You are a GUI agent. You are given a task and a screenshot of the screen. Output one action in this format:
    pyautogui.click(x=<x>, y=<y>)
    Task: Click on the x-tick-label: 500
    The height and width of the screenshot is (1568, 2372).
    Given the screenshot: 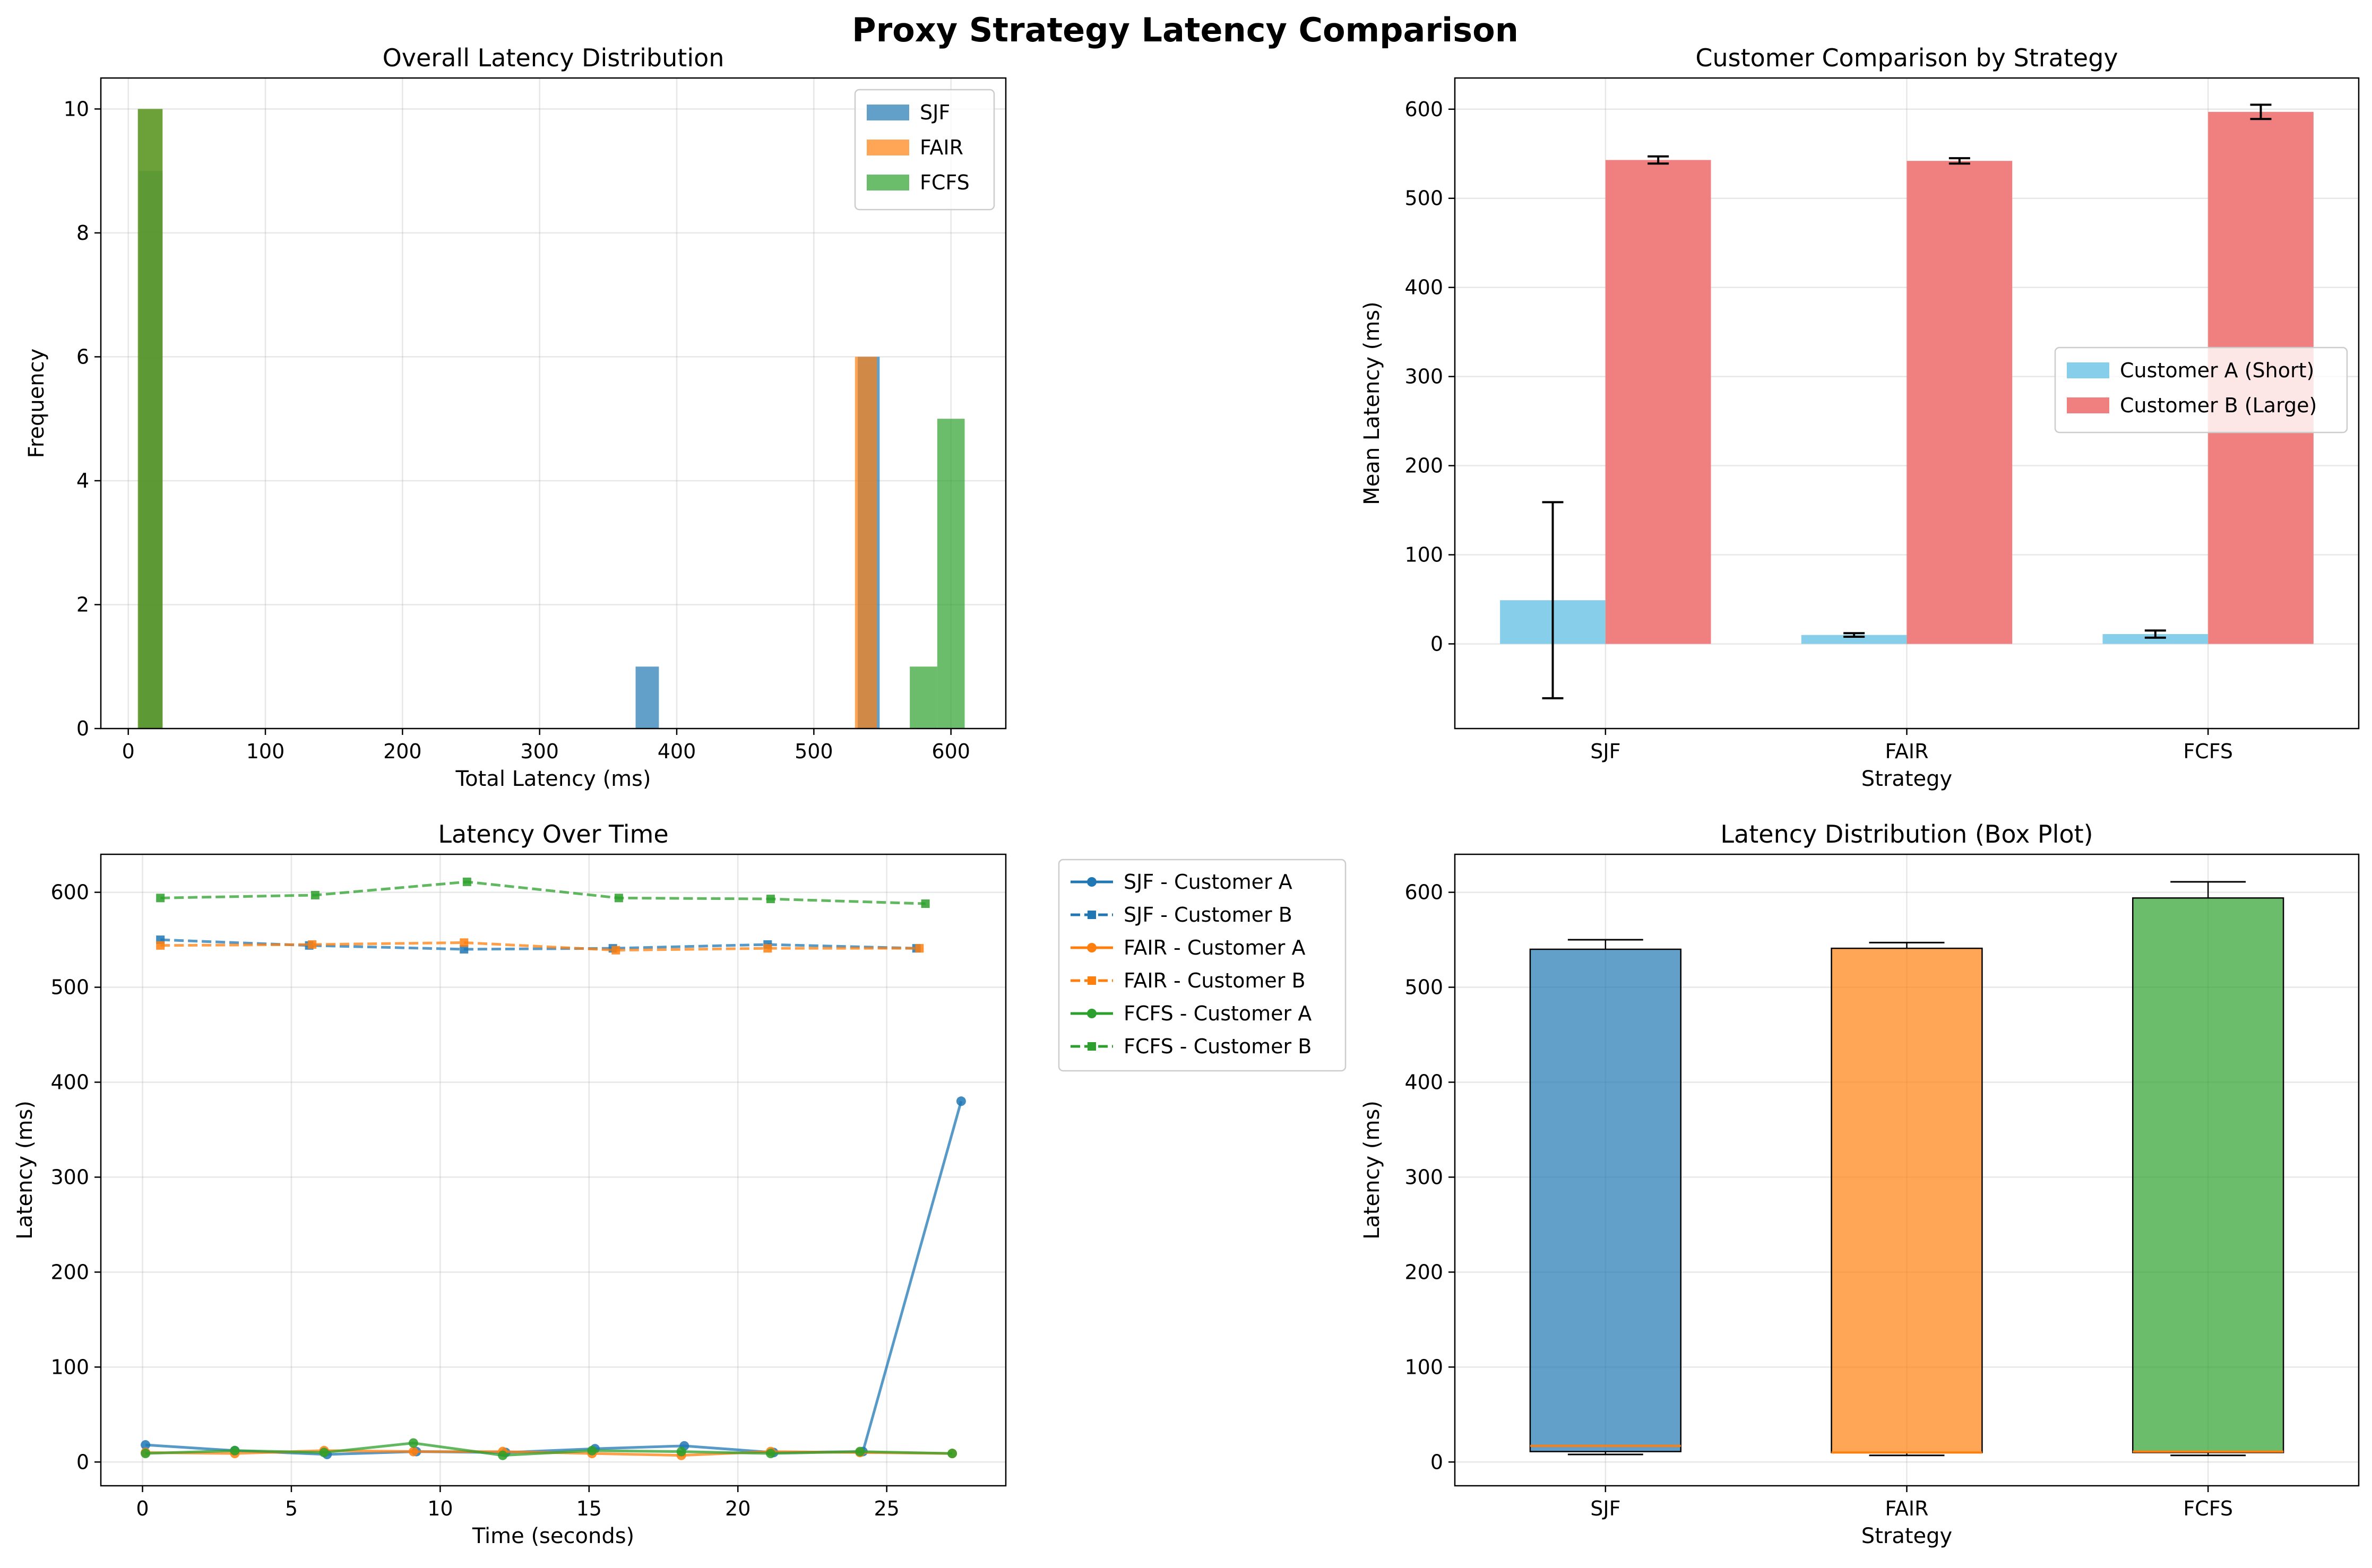 What is the action you would take?
    pyautogui.click(x=814, y=751)
    